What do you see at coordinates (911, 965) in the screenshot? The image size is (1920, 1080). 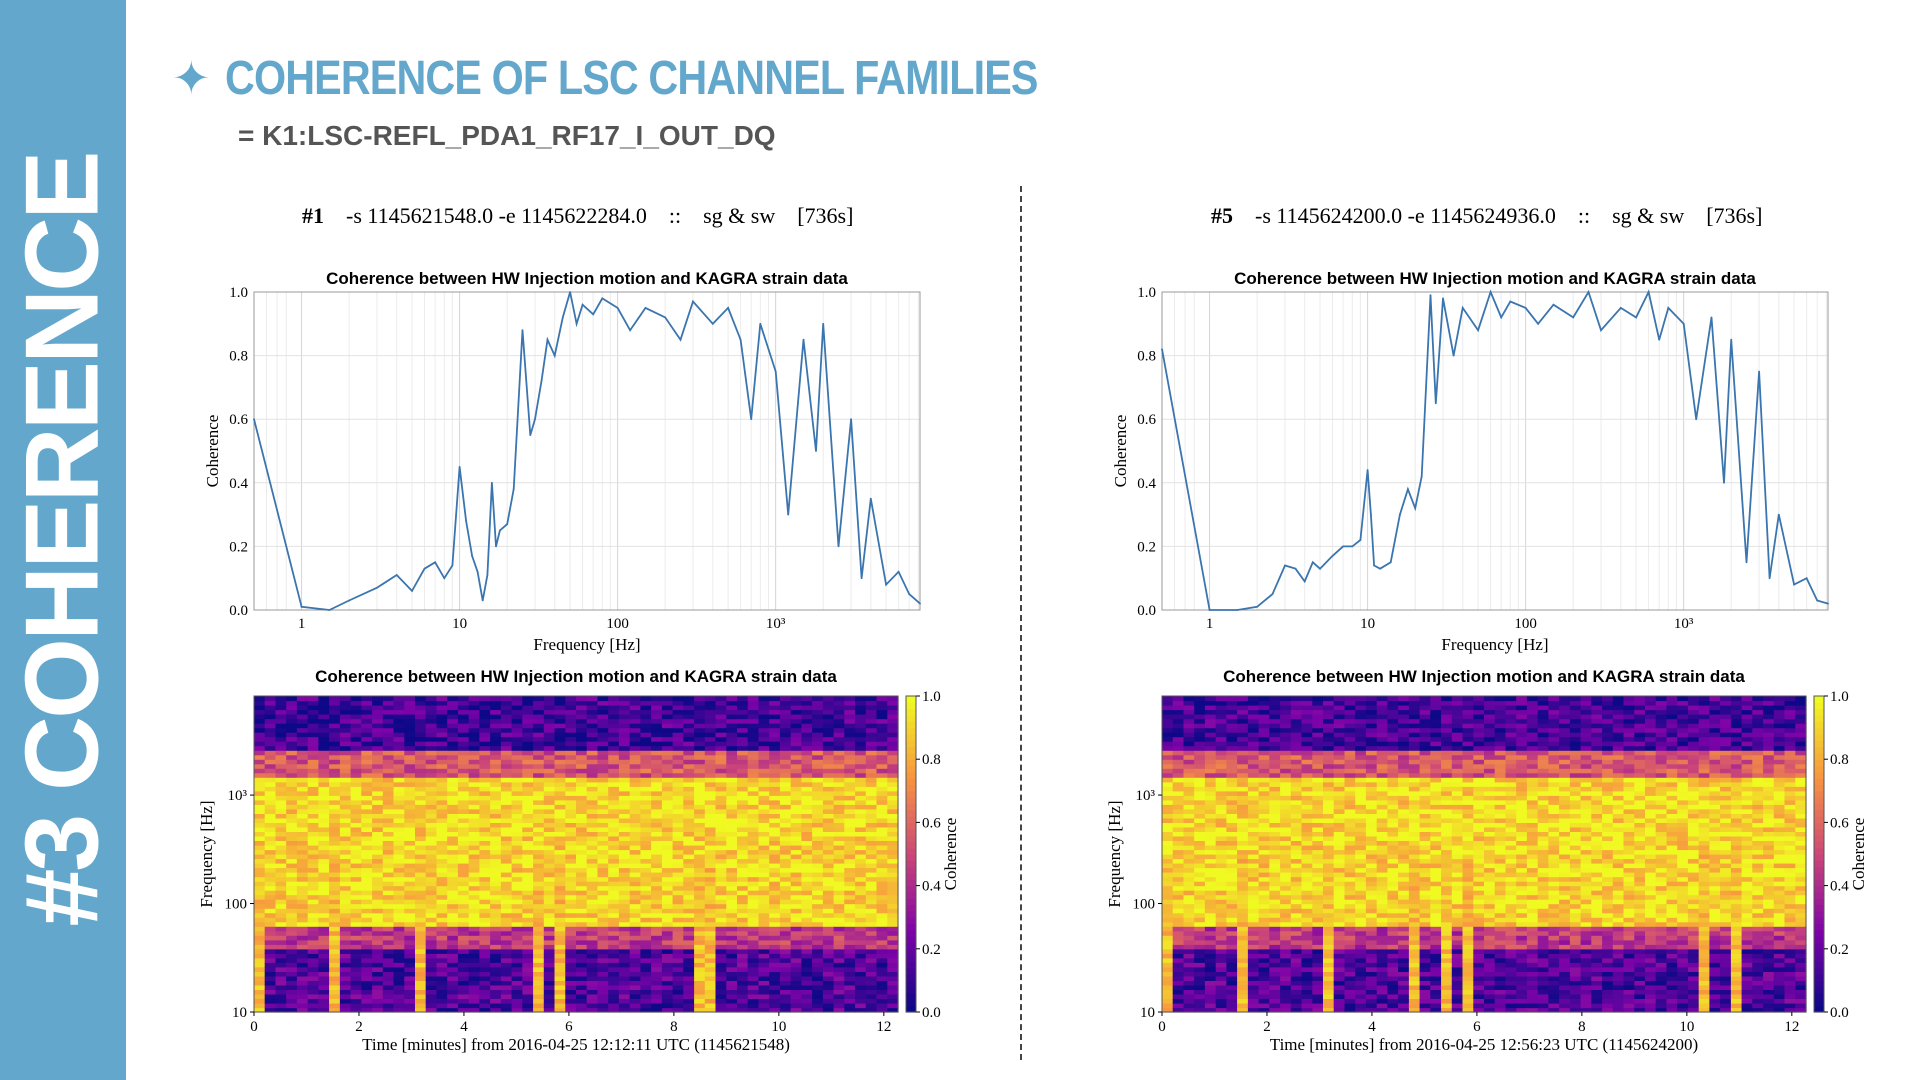 I see `colorbar-segment` at bounding box center [911, 965].